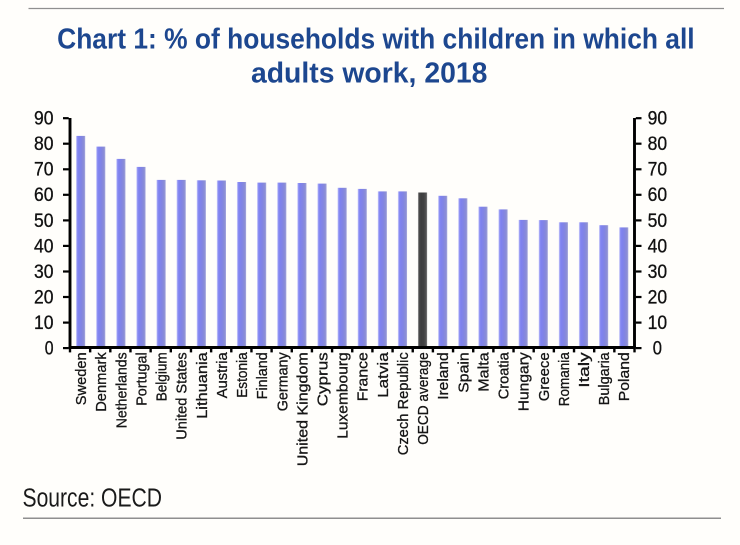 This screenshot has height=545, width=740. What do you see at coordinates (101, 382) in the screenshot?
I see `svg-text: Denmark` at bounding box center [101, 382].